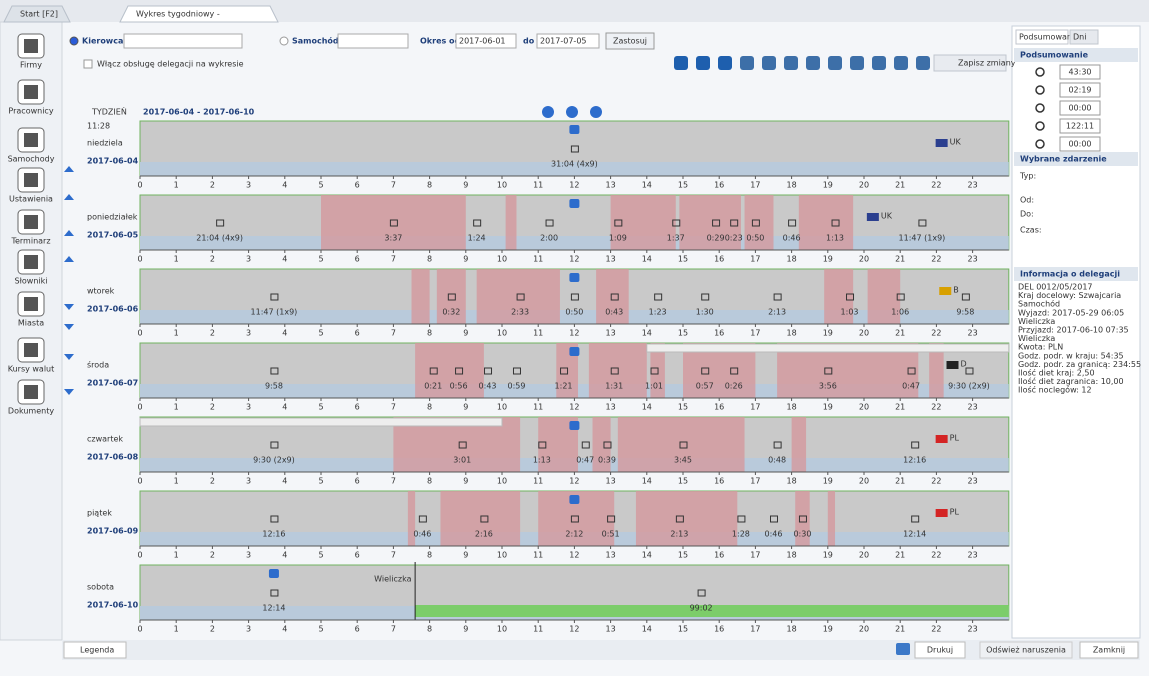  I want to click on event-duration: 0:43, so click(614, 312).